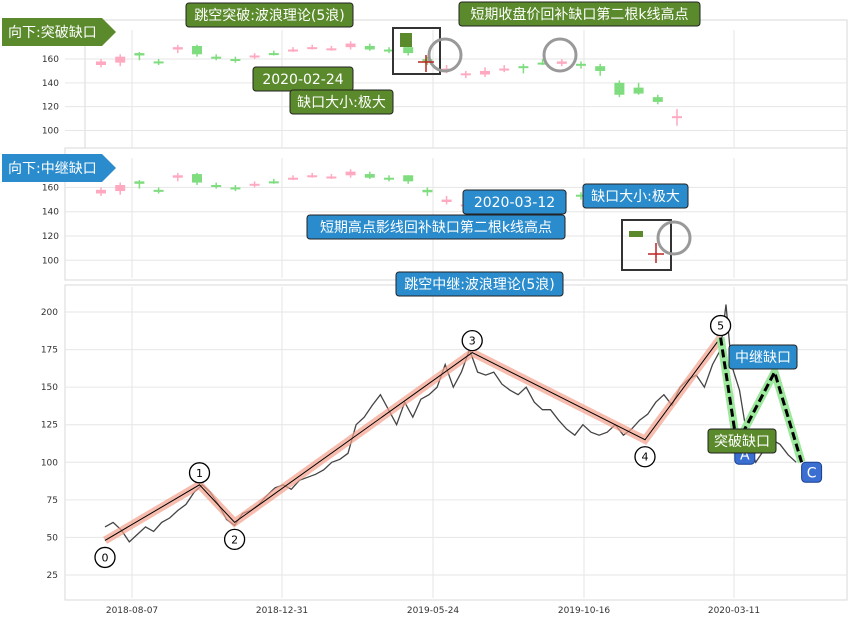  What do you see at coordinates (812, 473) in the screenshot?
I see `abc-label-C: C` at bounding box center [812, 473].